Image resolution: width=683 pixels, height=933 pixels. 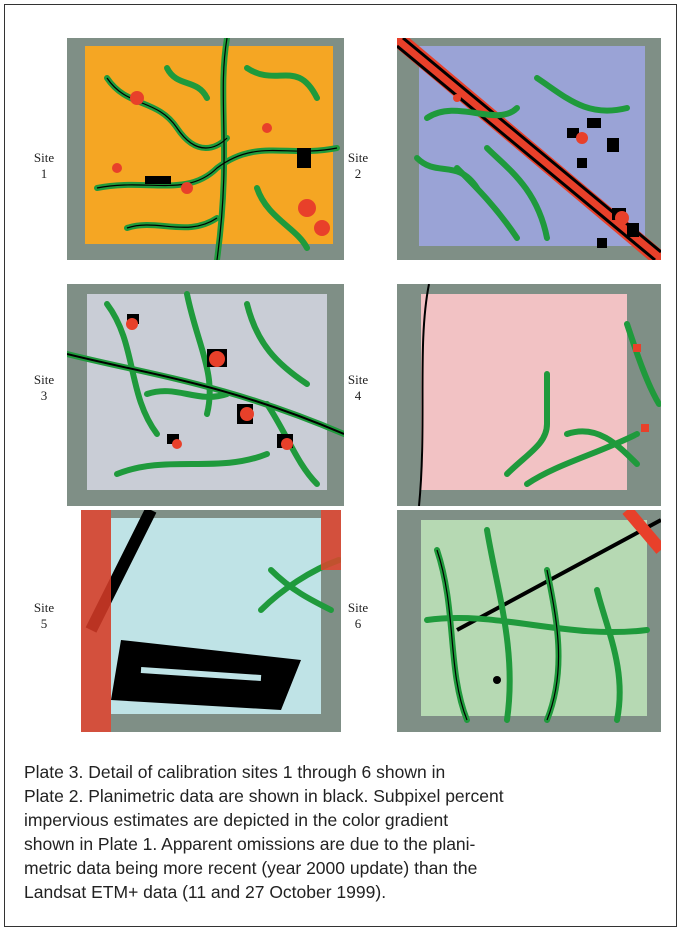 What do you see at coordinates (205, 149) in the screenshot?
I see `site-1-image` at bounding box center [205, 149].